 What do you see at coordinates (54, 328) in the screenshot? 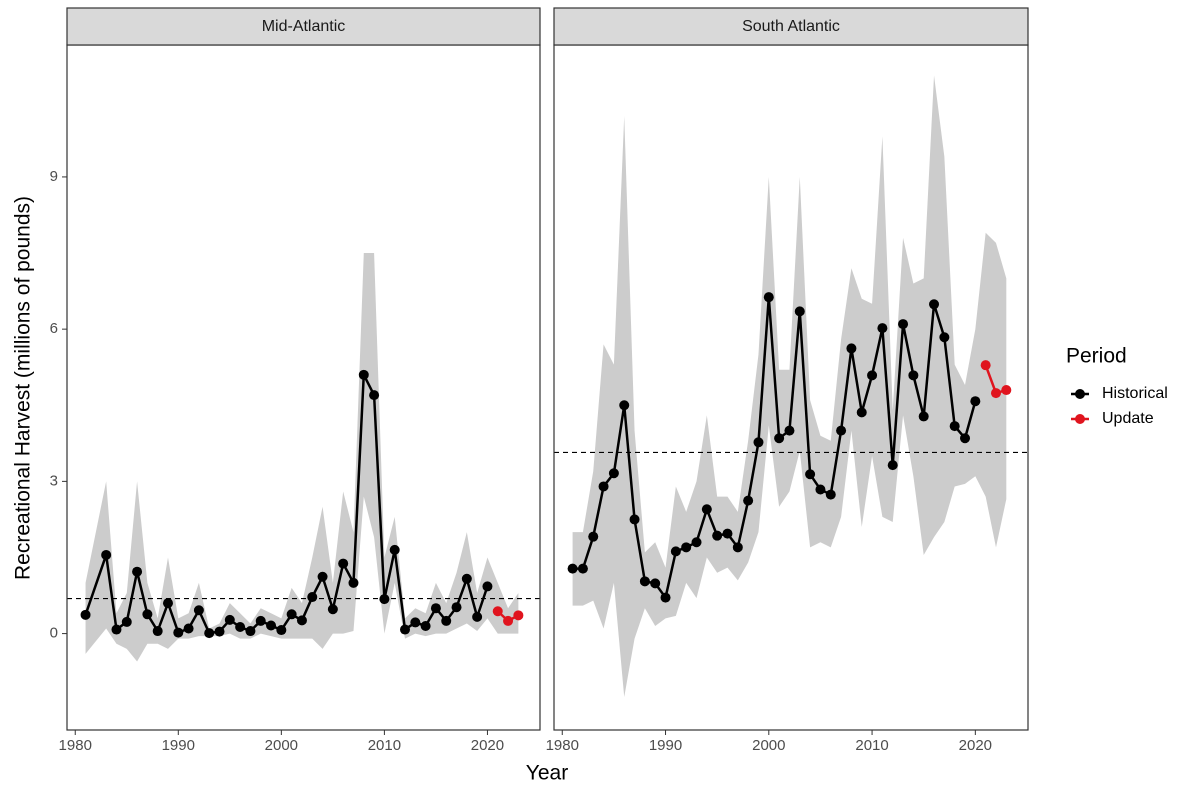
I see `y-tick-label: 6` at bounding box center [54, 328].